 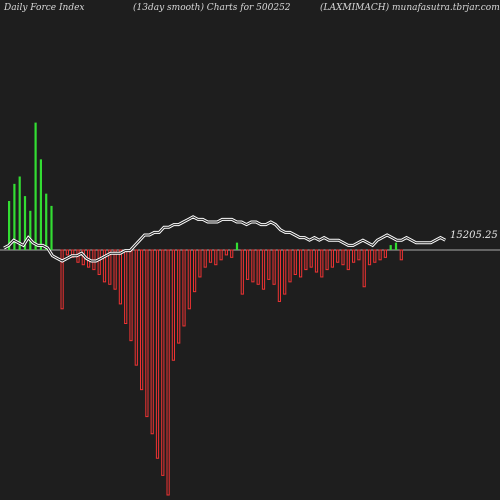 I want to click on last-value-label: 15205.25, so click(x=474, y=235).